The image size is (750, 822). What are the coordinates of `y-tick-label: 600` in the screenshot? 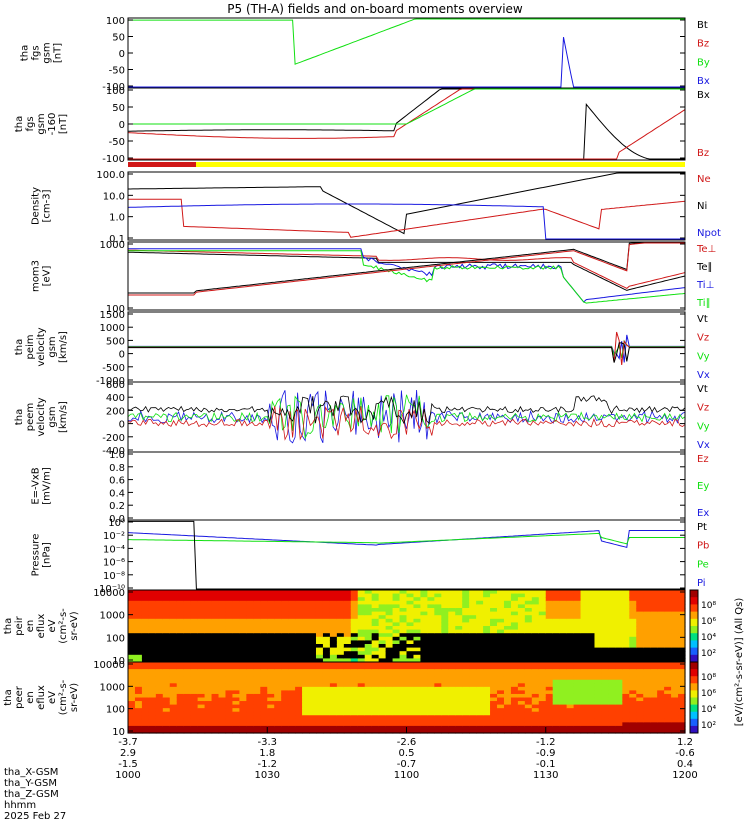 It's located at (115, 385).